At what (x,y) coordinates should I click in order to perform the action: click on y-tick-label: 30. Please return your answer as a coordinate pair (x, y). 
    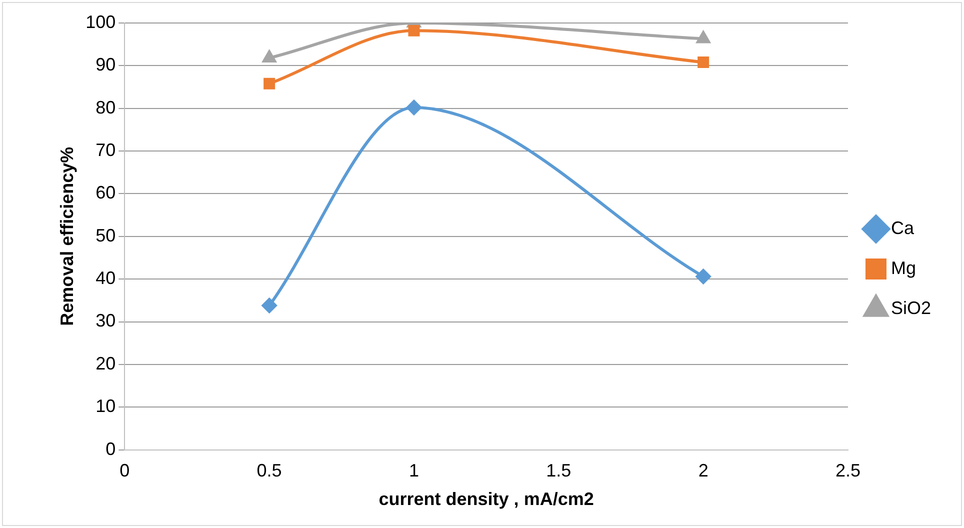
    Looking at the image, I should click on (106, 320).